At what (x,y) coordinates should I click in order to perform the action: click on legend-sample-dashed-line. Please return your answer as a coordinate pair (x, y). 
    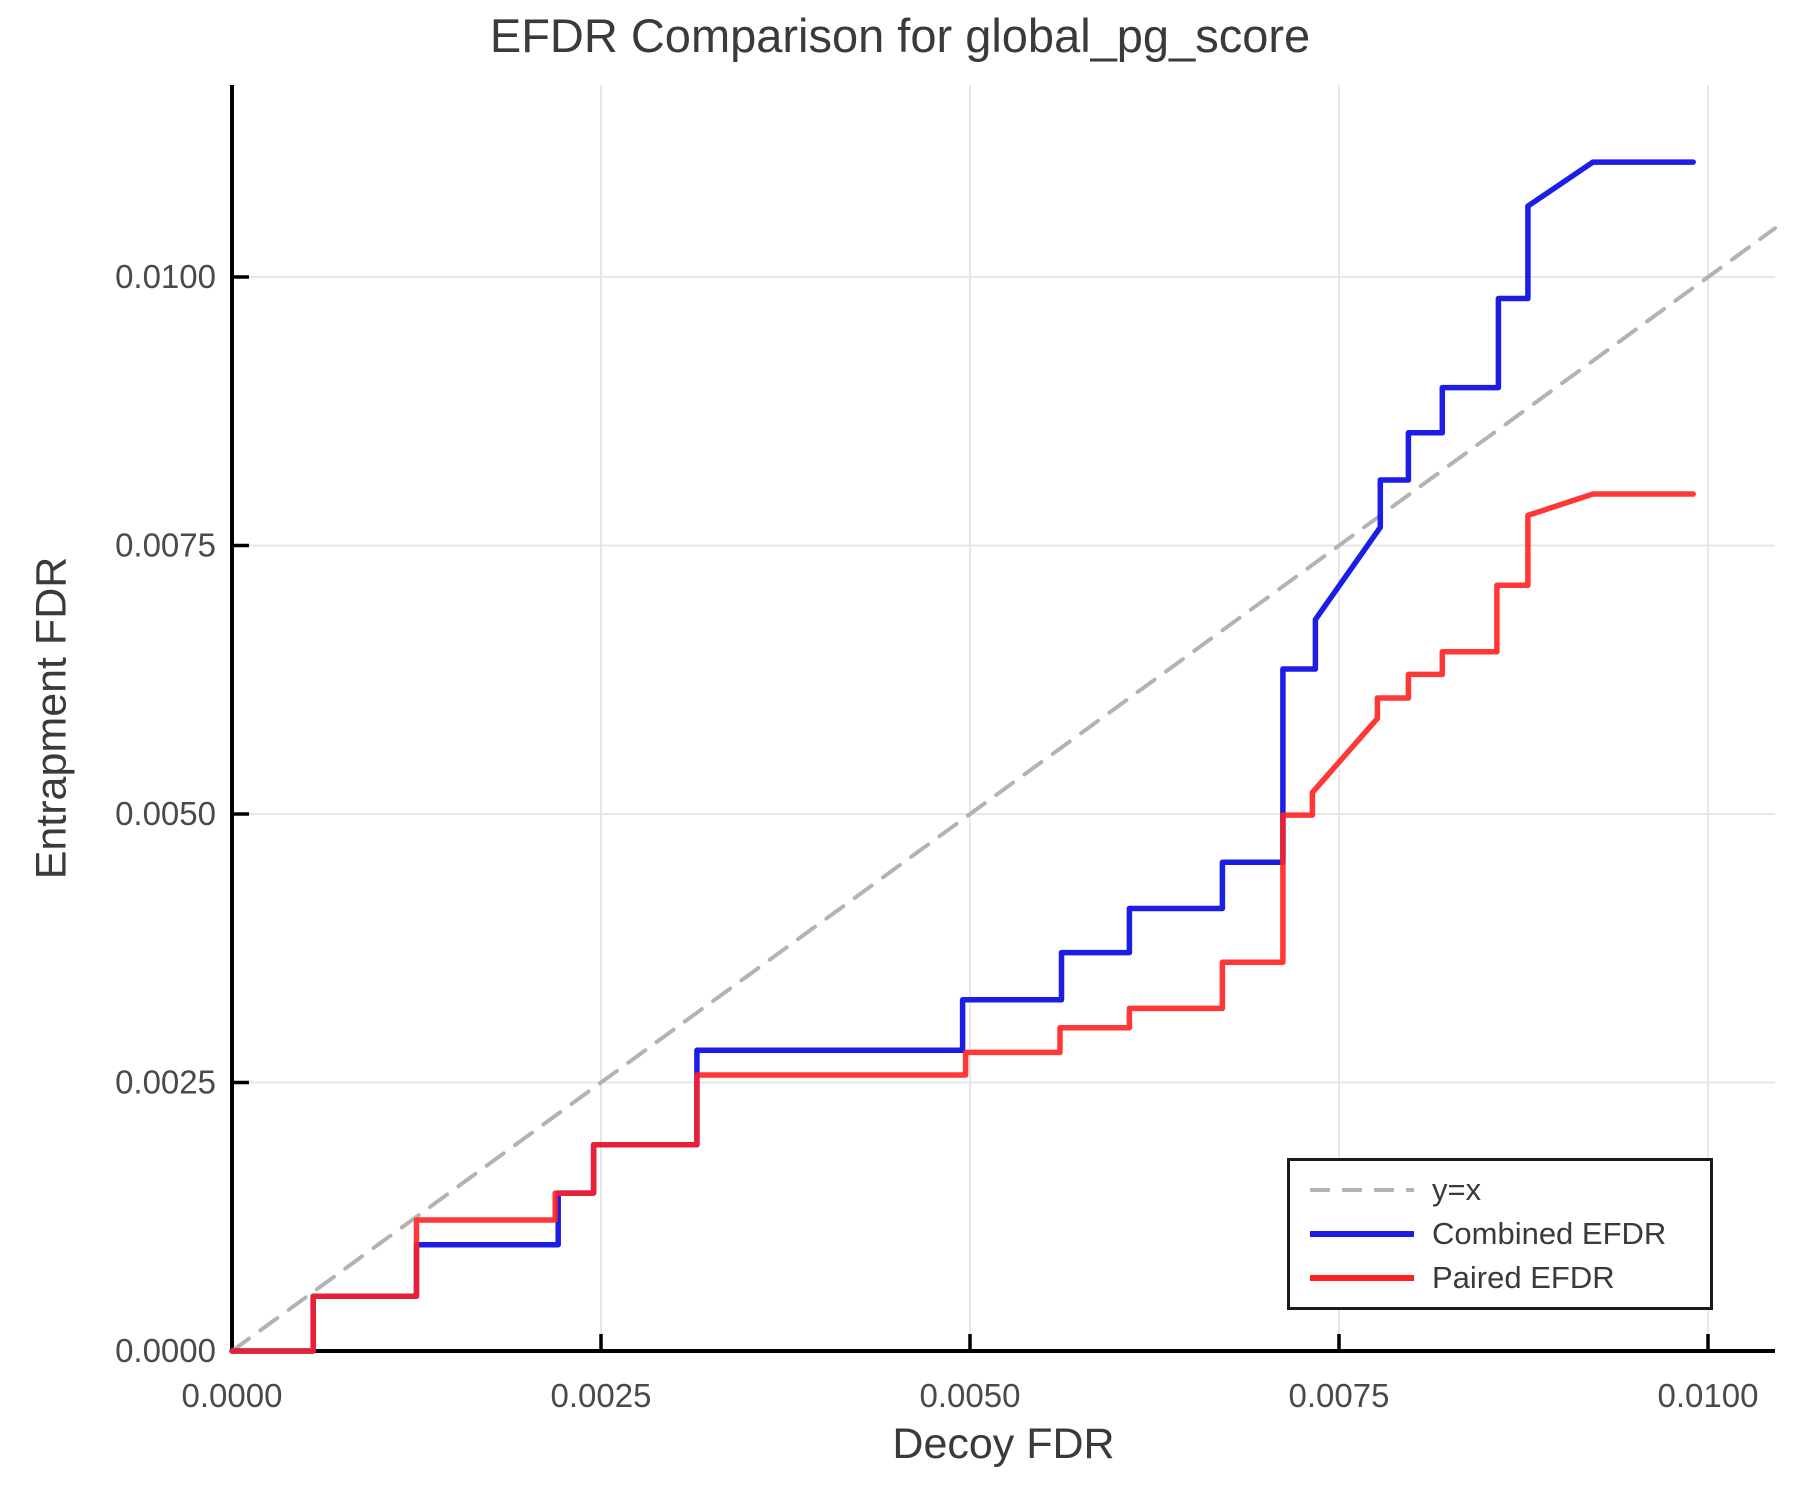
    Looking at the image, I should click on (1362, 1190).